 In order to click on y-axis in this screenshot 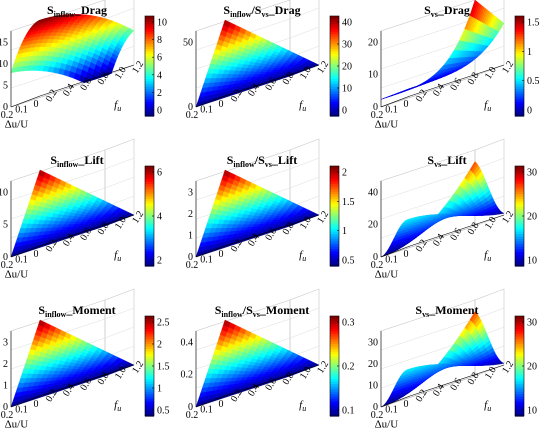, I will do `click(87, 80)`.